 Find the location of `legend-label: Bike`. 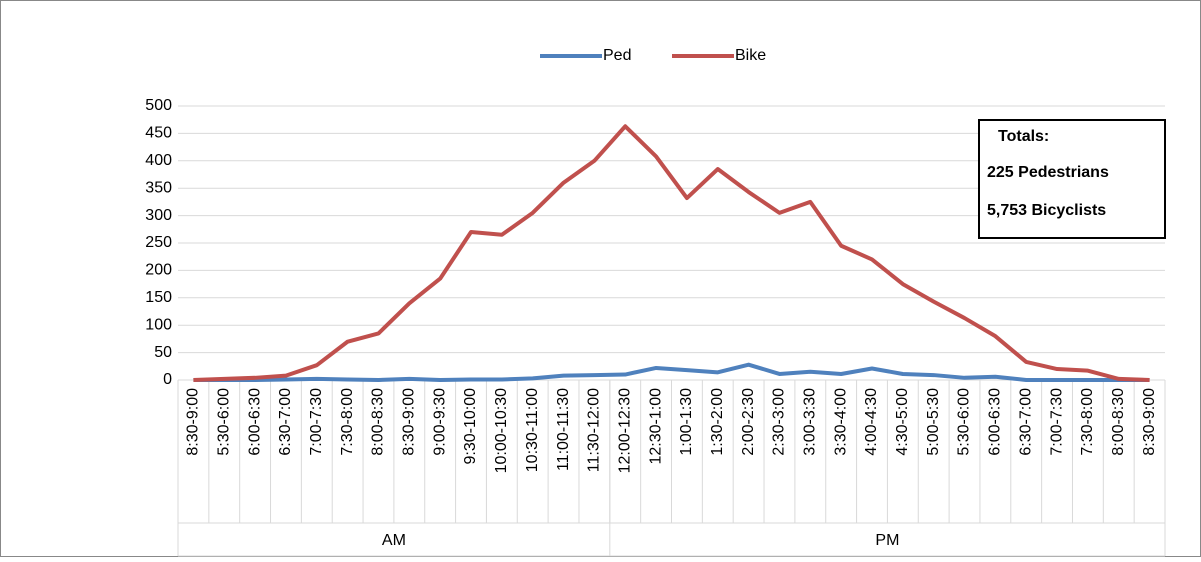

legend-label: Bike is located at coordinates (750, 55).